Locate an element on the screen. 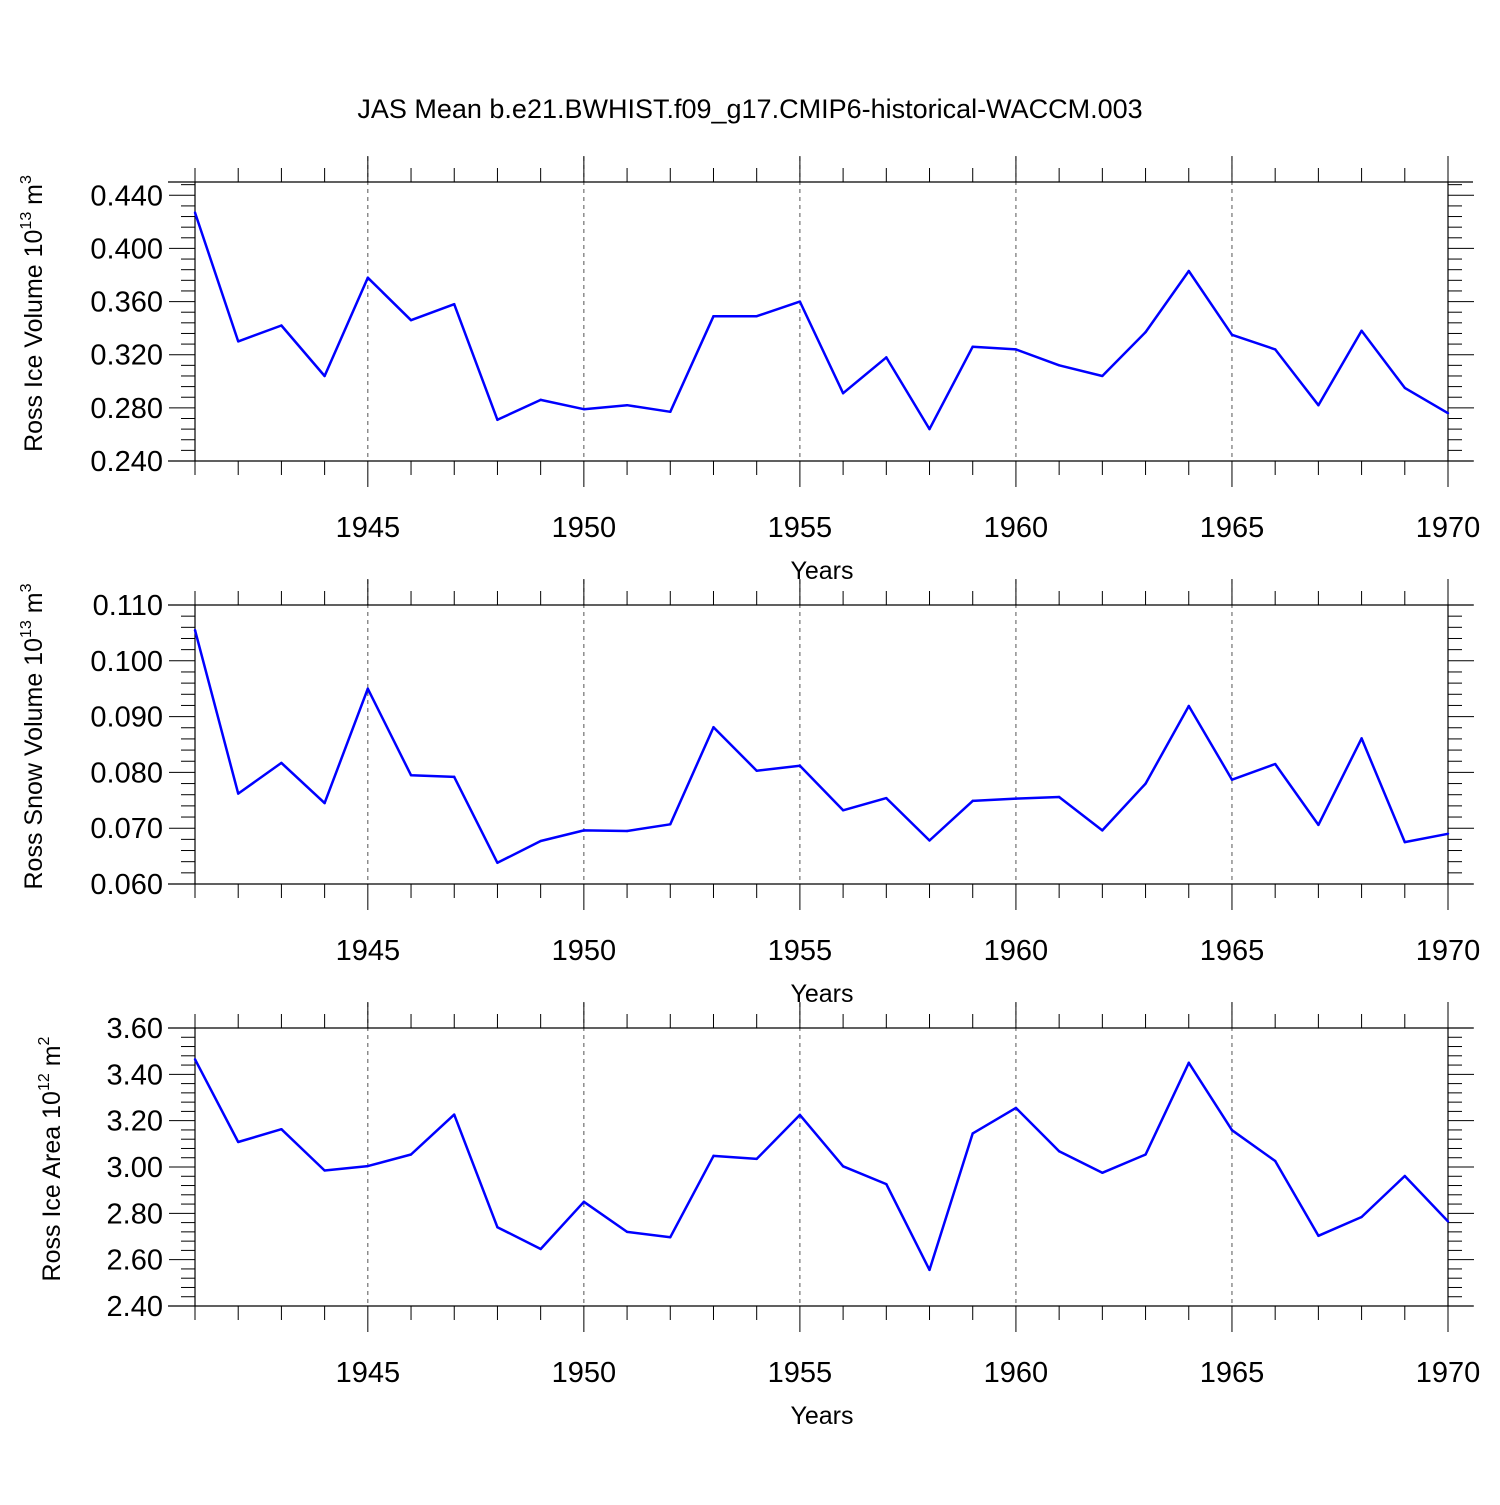 This screenshot has width=1500, height=1505. y-tick-label: 3.40 is located at coordinates (135, 1075).